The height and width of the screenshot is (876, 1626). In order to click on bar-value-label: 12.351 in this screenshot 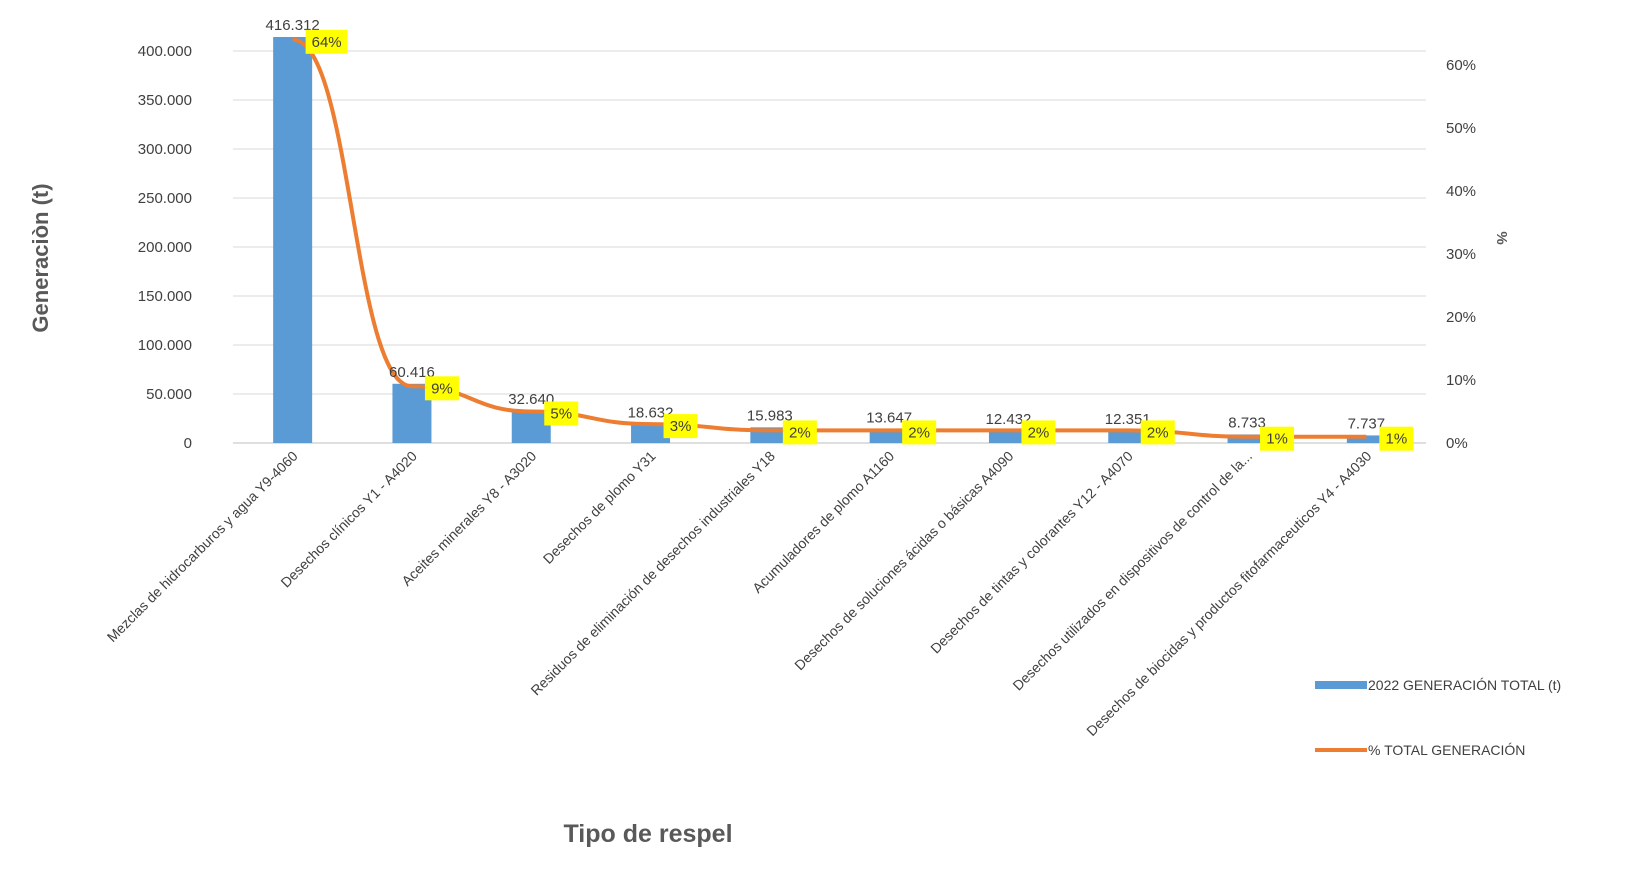, I will do `click(1128, 419)`.